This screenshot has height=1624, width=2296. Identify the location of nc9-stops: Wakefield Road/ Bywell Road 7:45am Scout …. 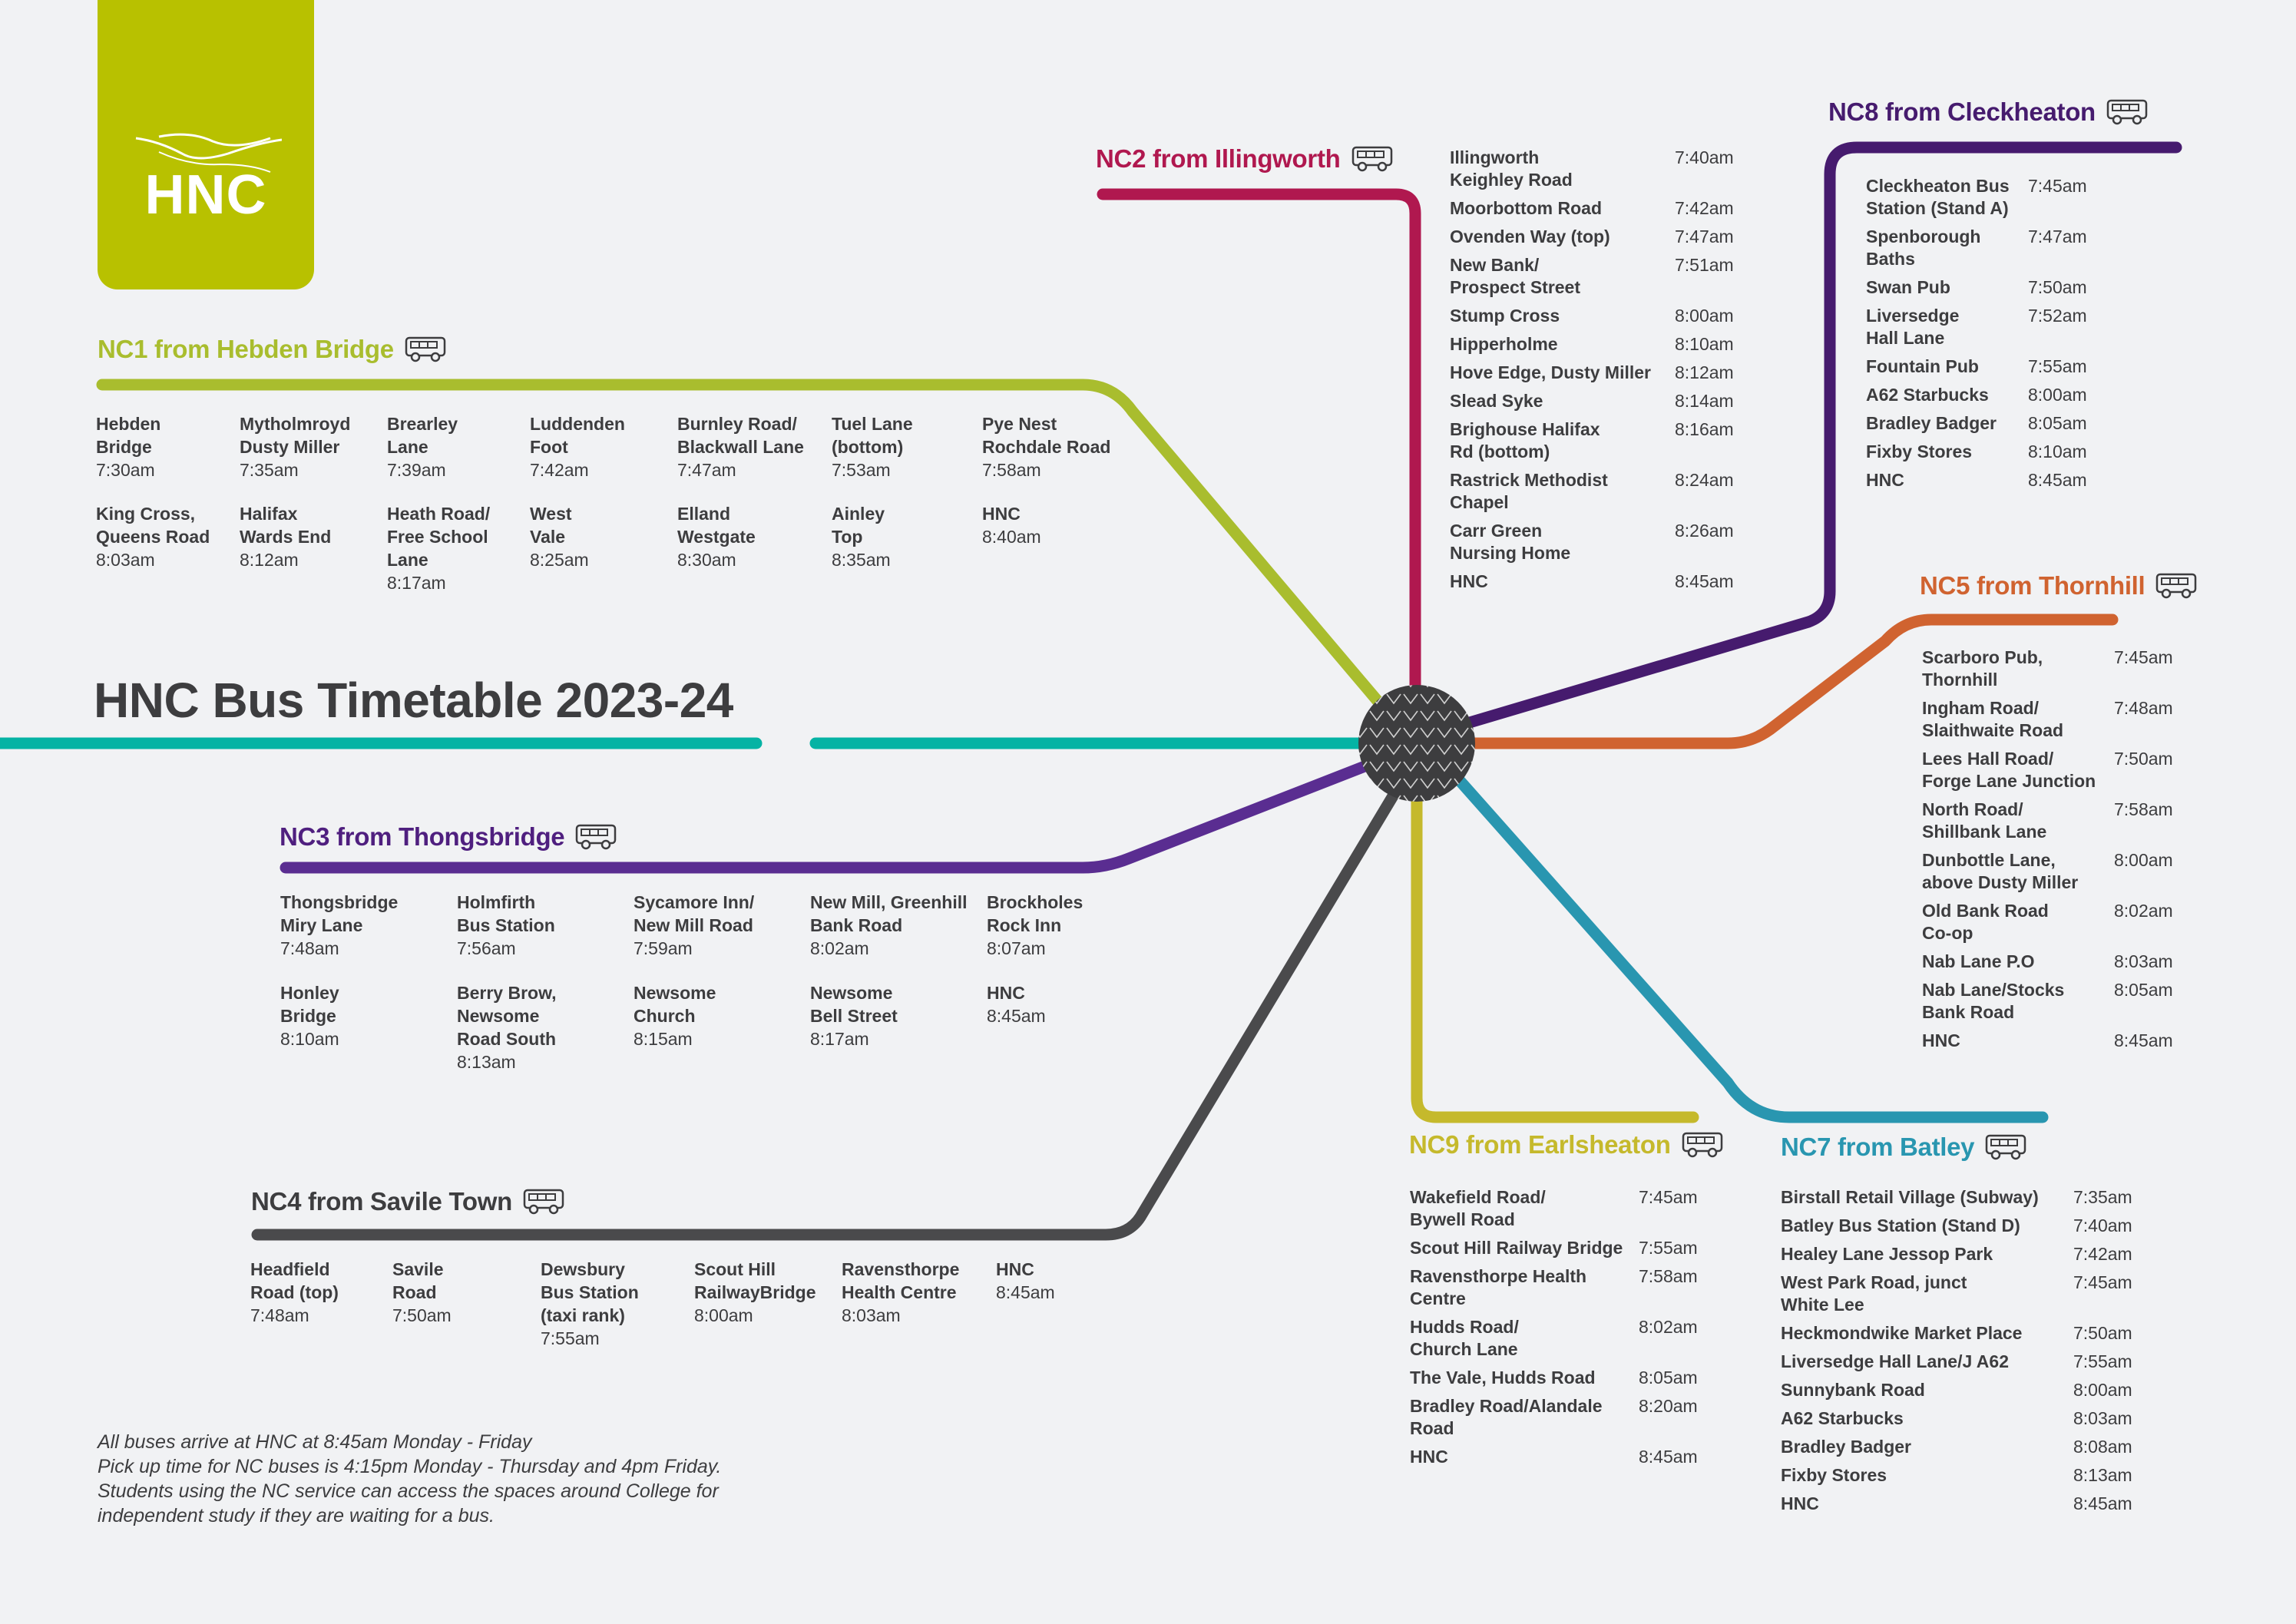
(1556, 1330).